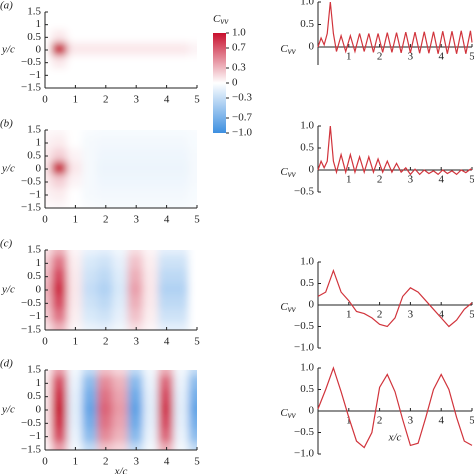 The height and width of the screenshot is (474, 474). Describe the element at coordinates (31, 303) in the screenshot. I see `y-tick-label: −0.5` at that location.